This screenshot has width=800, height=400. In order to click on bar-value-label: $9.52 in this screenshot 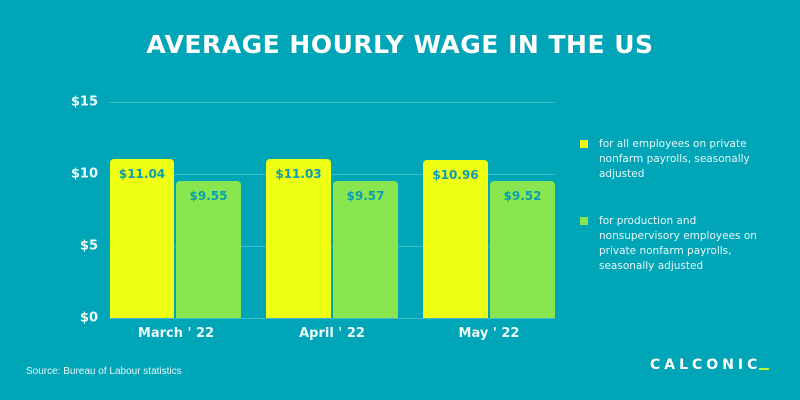, I will do `click(522, 196)`.